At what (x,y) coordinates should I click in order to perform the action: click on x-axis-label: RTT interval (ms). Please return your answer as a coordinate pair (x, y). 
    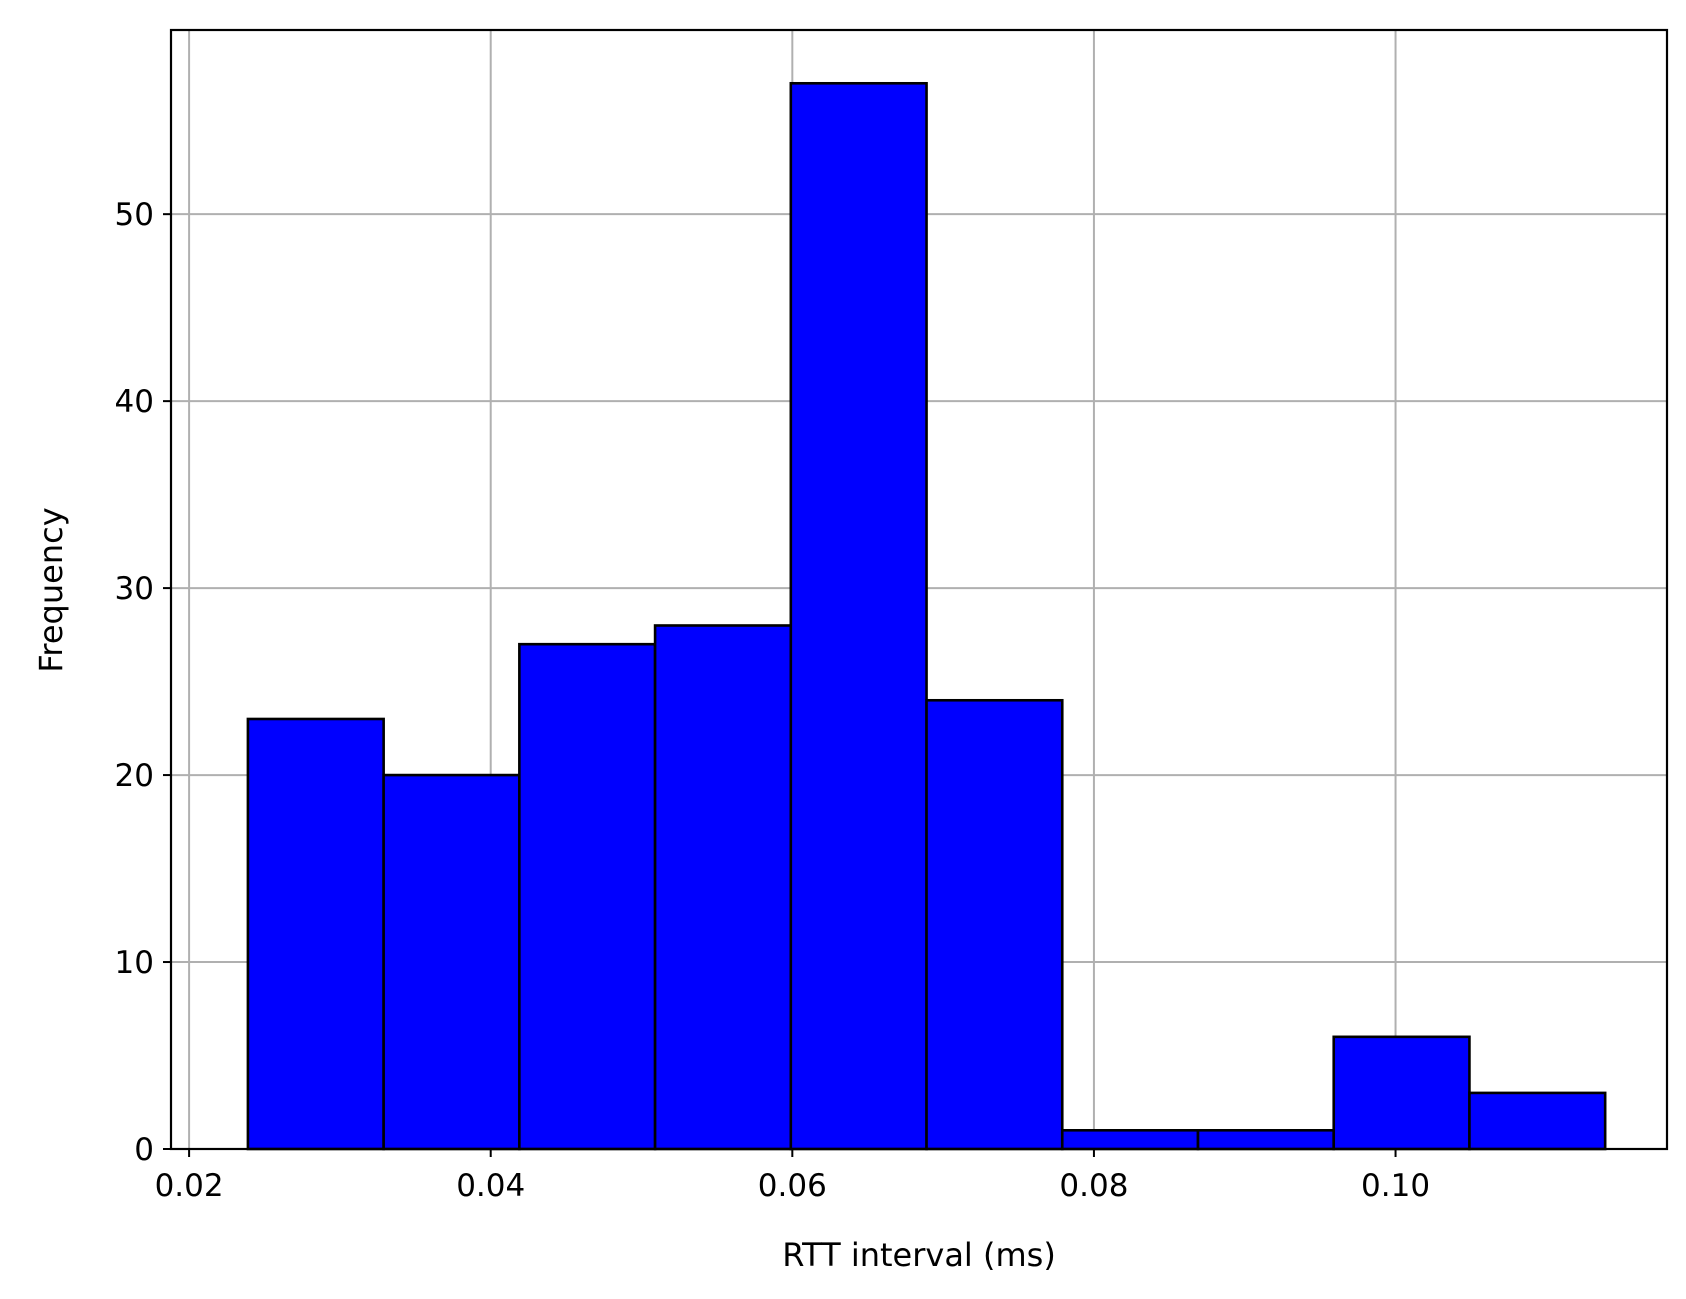
    Looking at the image, I should click on (919, 1255).